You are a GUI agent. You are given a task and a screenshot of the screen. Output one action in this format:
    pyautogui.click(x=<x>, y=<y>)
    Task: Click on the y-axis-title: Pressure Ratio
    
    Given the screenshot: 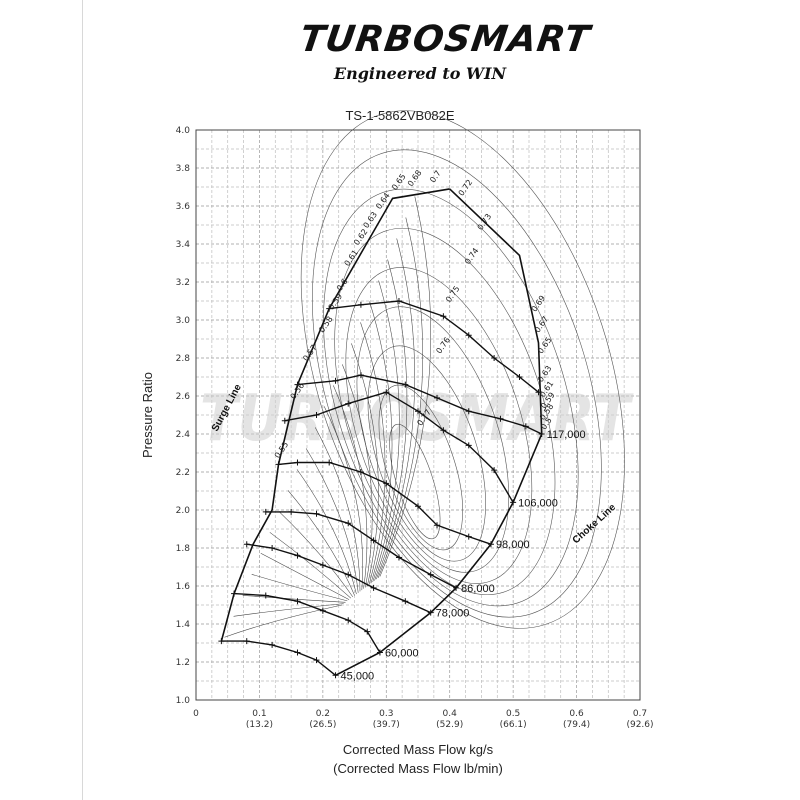 What is the action you would take?
    pyautogui.click(x=147, y=415)
    